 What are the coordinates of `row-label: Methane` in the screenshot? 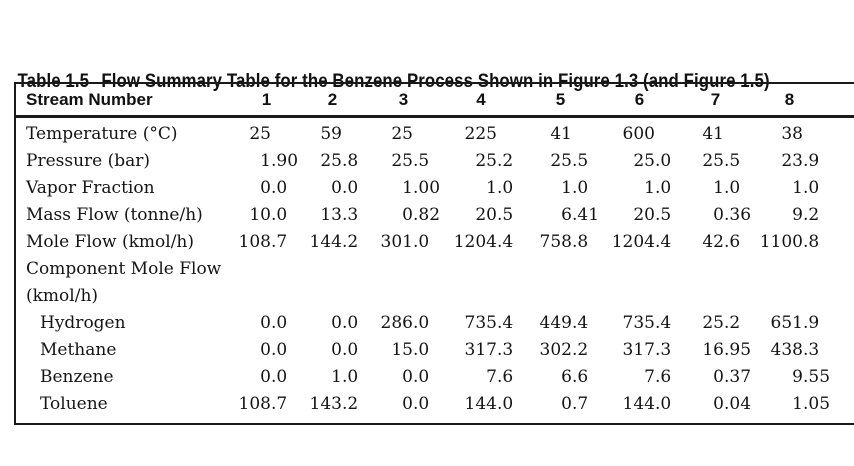 It's located at (78, 350).